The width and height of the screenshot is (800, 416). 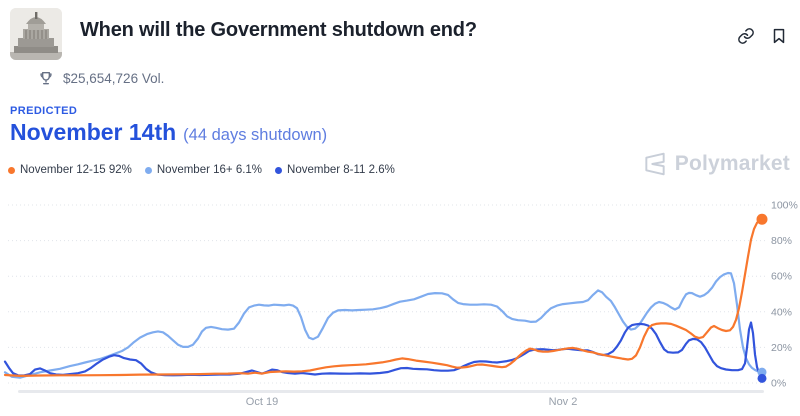 I want to click on page-title: When will the Government shutdown end?, so click(x=278, y=30).